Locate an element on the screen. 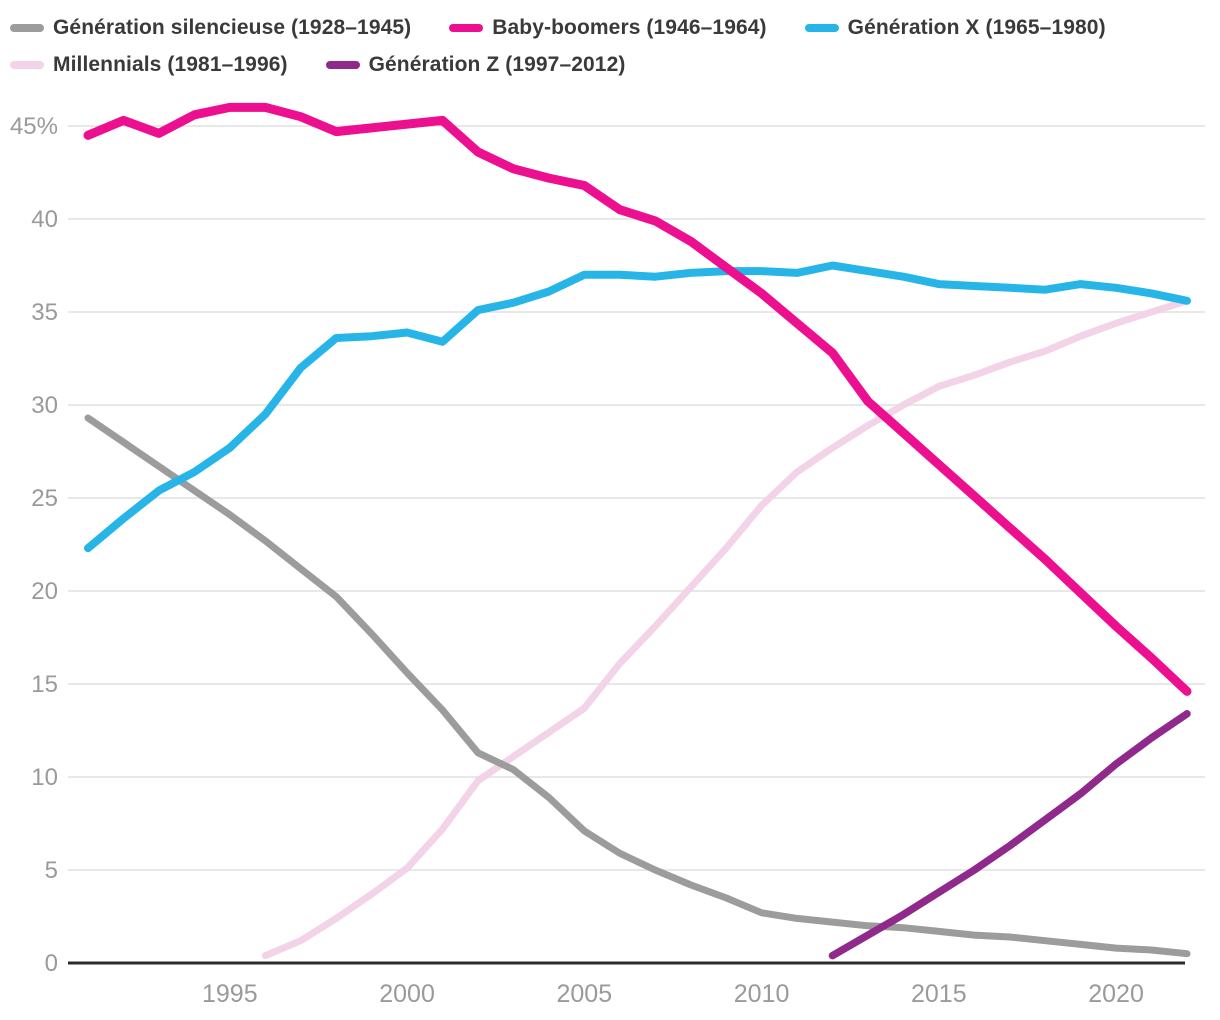 The width and height of the screenshot is (1220, 1020). legend-label-generation-x: Génération X (1965–1980) is located at coordinates (976, 27).